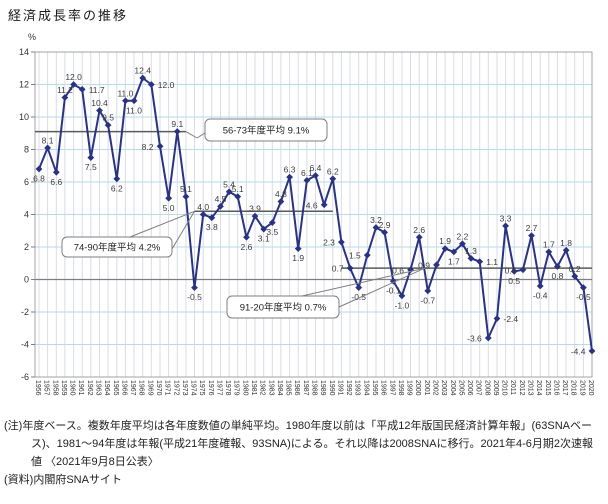 This screenshot has height=504, width=608. I want to click on svg-text: 1979, so click(236, 388).